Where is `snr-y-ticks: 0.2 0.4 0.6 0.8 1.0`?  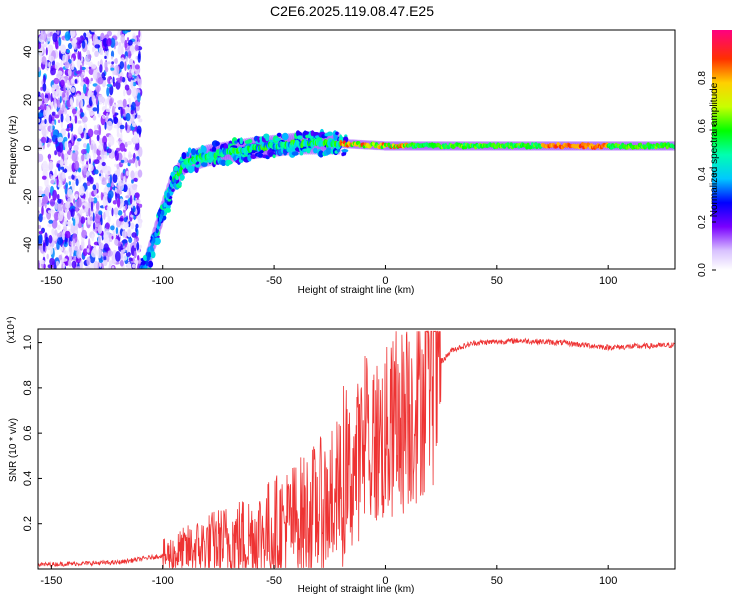 snr-y-ticks: 0.2 0.4 0.6 0.8 1.0 is located at coordinates (32, 433).